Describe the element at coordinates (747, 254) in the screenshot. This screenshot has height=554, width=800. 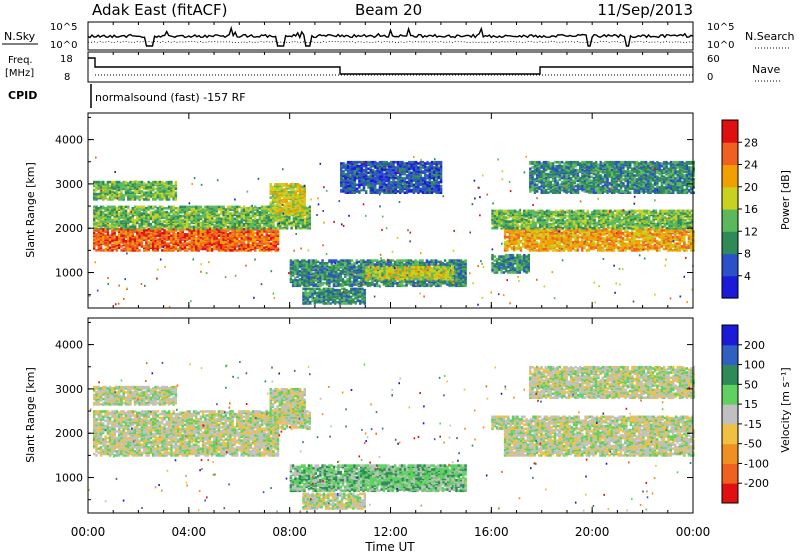
I see `colorbar-tick-label: 8` at that location.